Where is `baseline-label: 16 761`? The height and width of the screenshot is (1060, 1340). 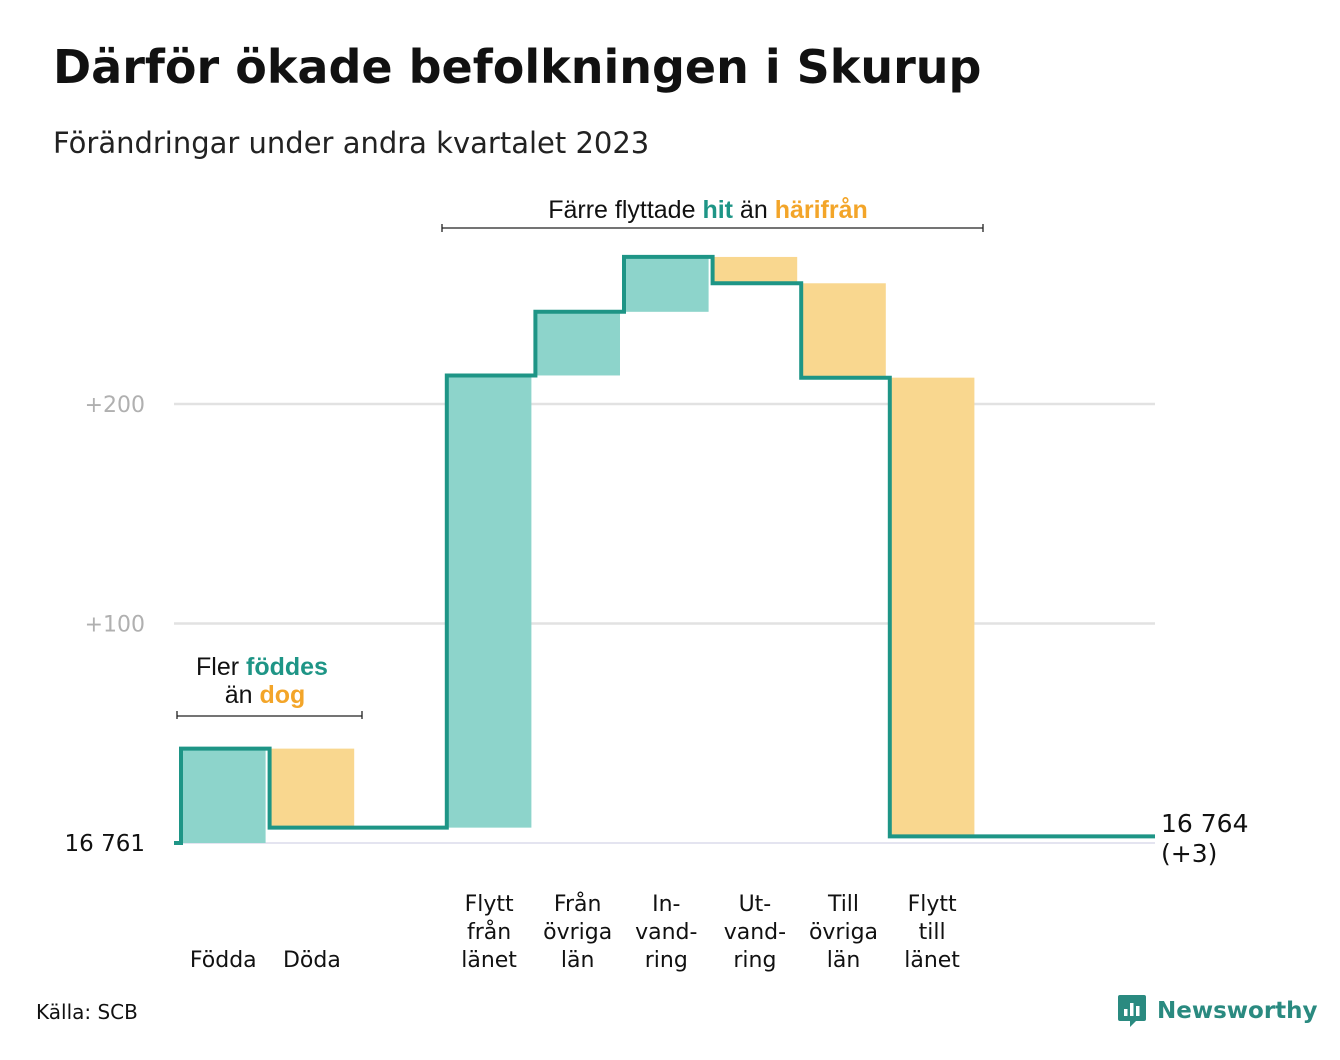 baseline-label: 16 761 is located at coordinates (105, 844).